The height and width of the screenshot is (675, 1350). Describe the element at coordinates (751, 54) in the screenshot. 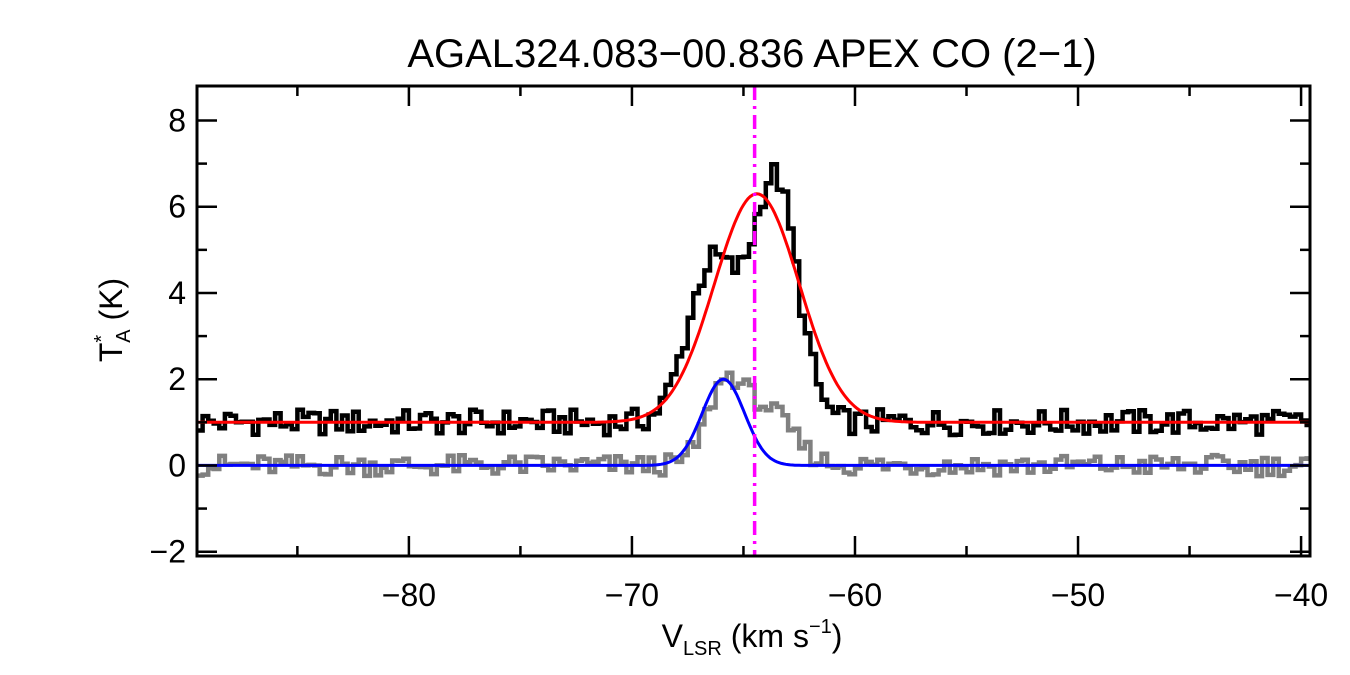

I see `chart-title: AGAL324.083−00.836 APEX CO (2−1)` at that location.